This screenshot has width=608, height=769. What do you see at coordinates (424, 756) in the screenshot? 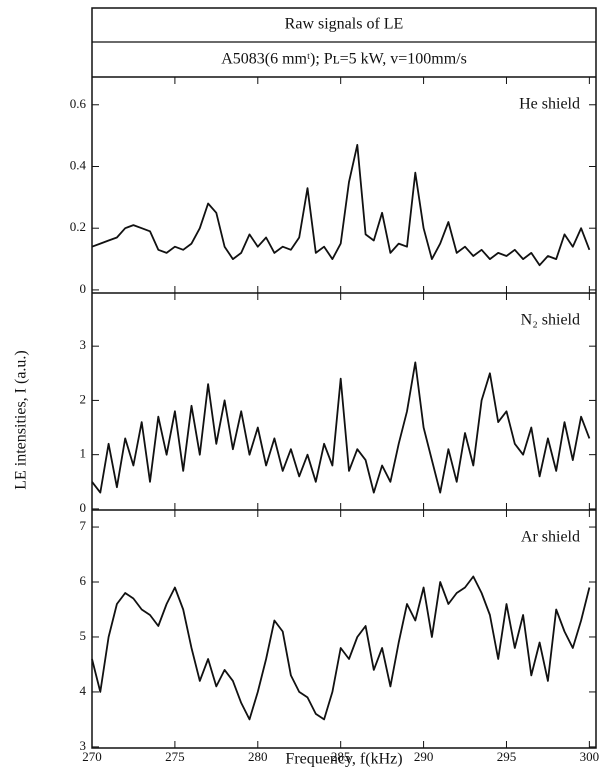
I see `x-tick-label: 290` at bounding box center [424, 756].